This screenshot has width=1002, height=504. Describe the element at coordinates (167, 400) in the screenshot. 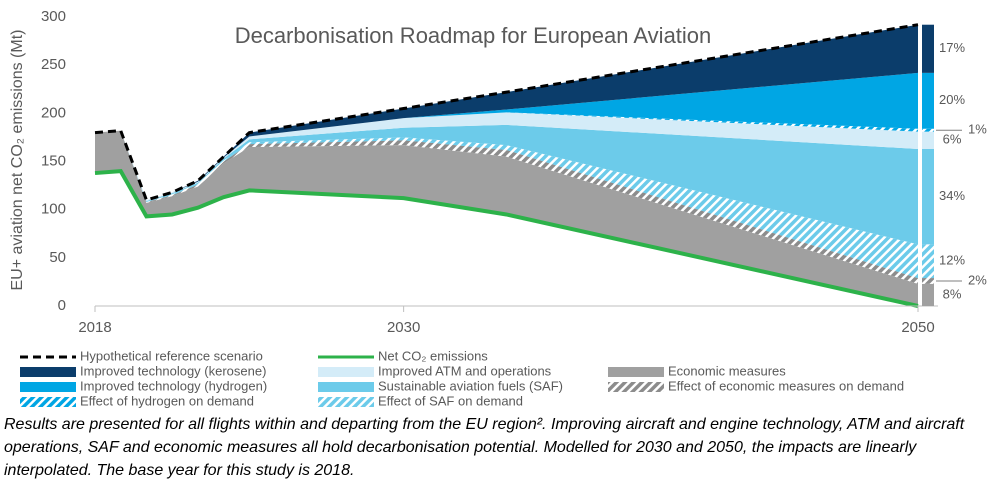

I see `legend-label: Effect of hydrogen on demand` at that location.